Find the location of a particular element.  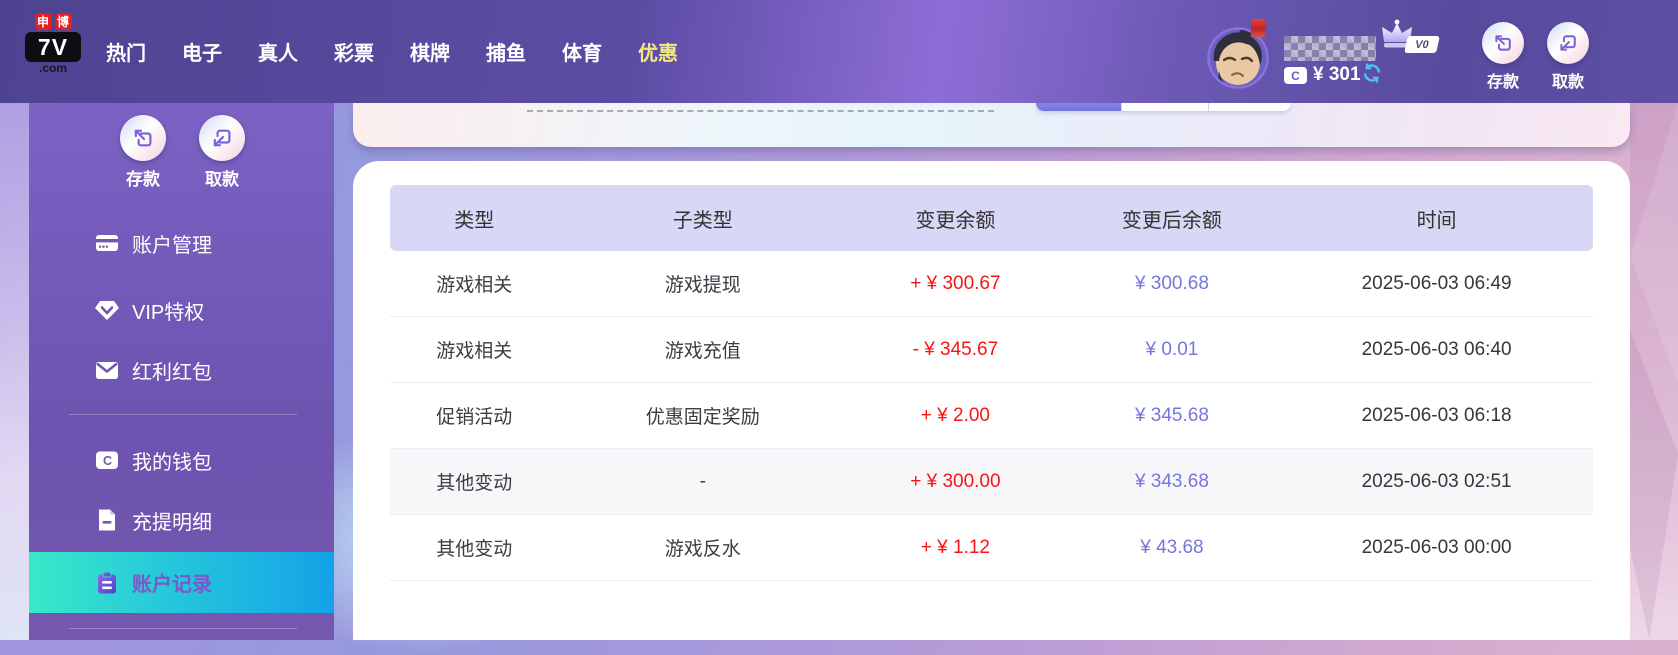

avatar-flag-badge is located at coordinates (1258, 28).